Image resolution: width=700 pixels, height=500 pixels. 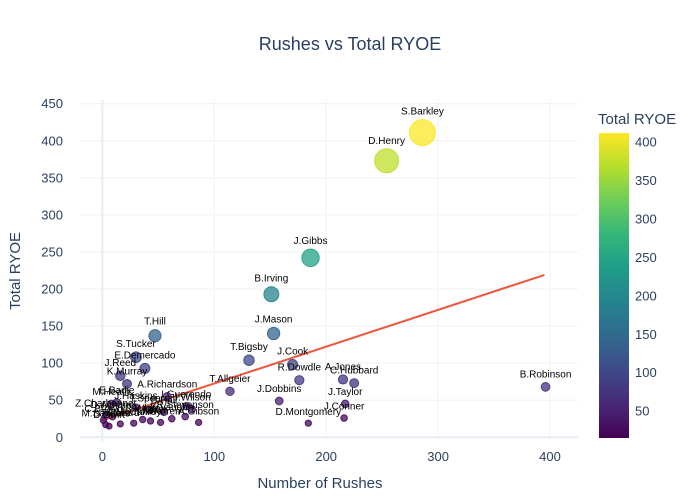 I want to click on point-label: B.Robinson, so click(x=546, y=375).